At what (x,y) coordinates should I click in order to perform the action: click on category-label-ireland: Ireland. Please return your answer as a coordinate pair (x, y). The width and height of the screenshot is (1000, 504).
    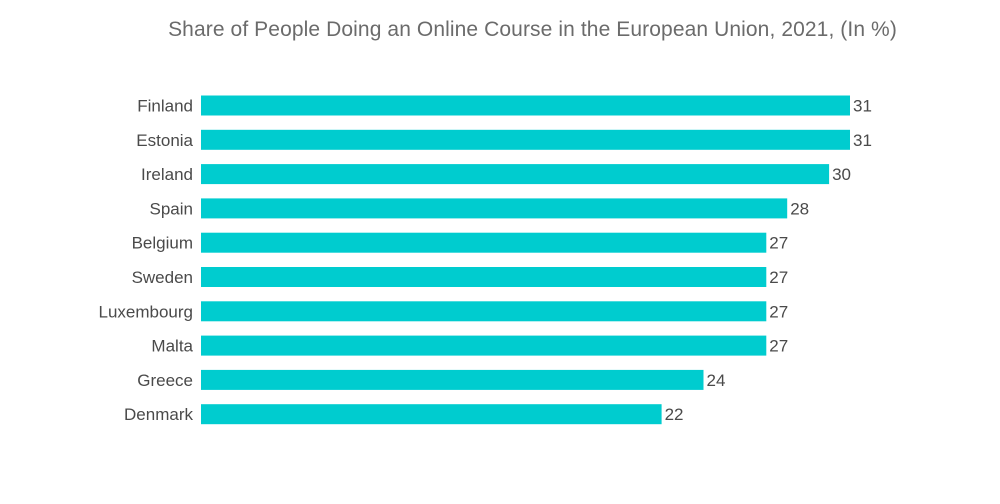
    Looking at the image, I should click on (167, 174).